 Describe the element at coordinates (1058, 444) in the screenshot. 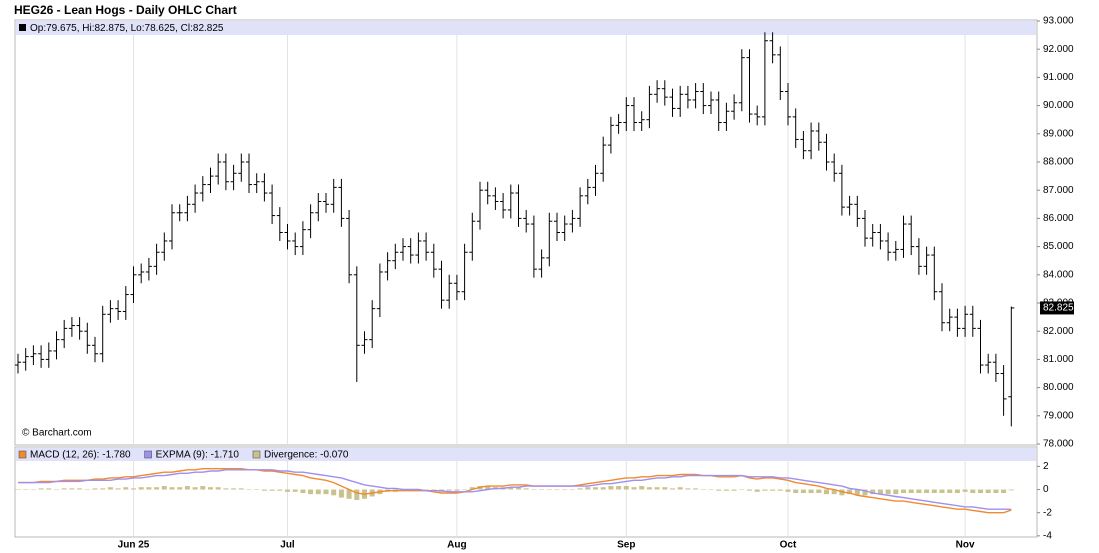

I see `y-tick-label: 78.000` at that location.